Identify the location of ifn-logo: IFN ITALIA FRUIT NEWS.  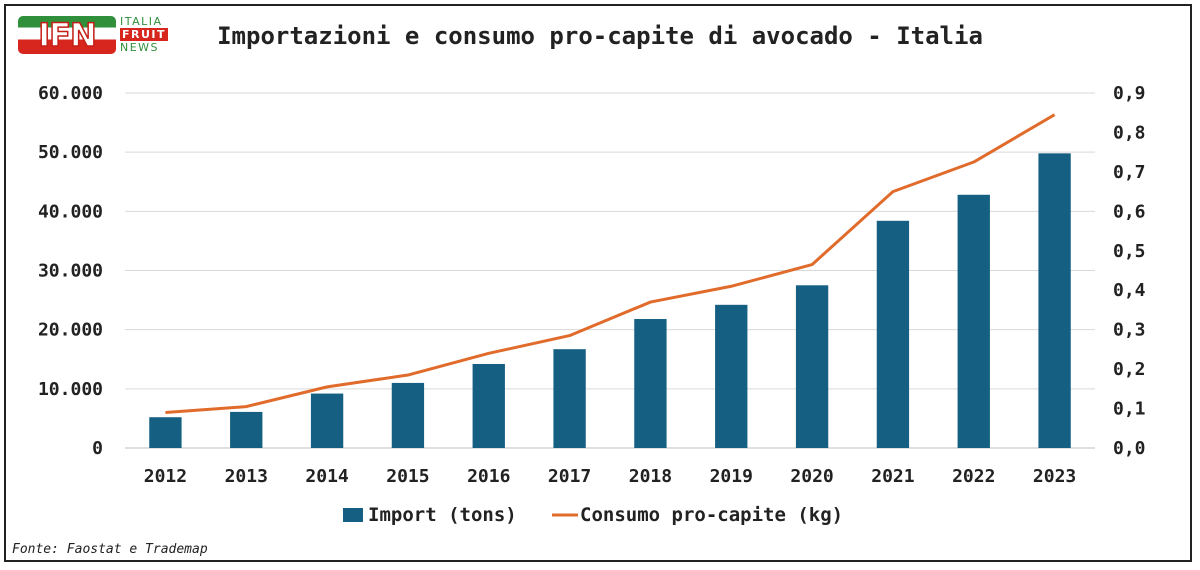
(100, 36).